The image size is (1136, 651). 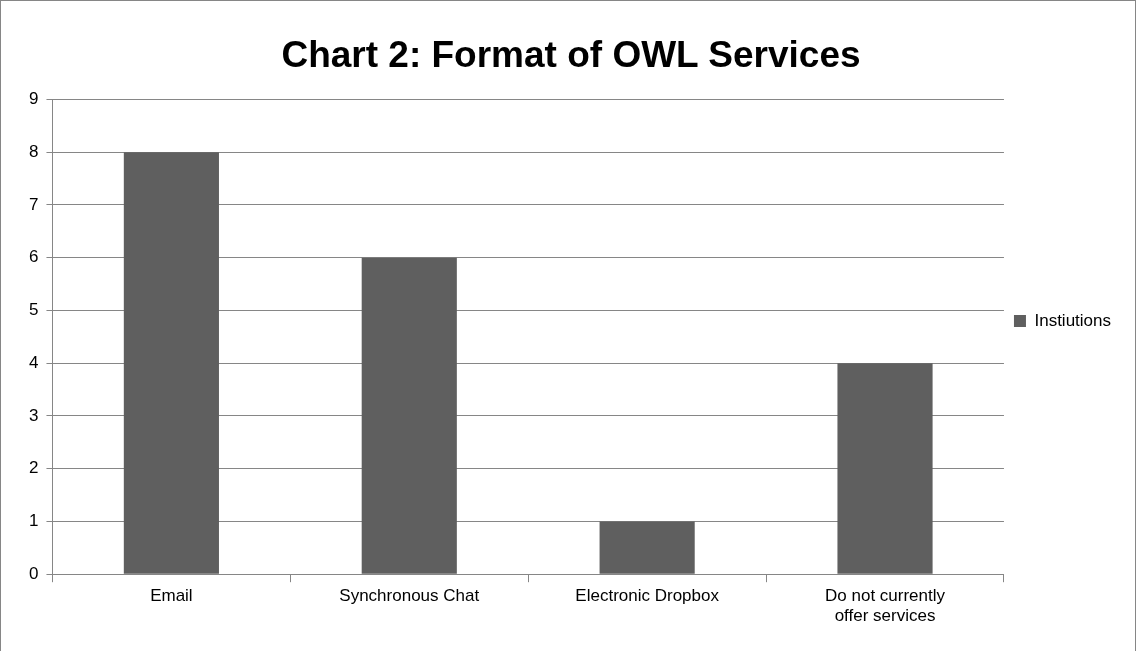 I want to click on legend-label: Instiutions, so click(x=1073, y=320).